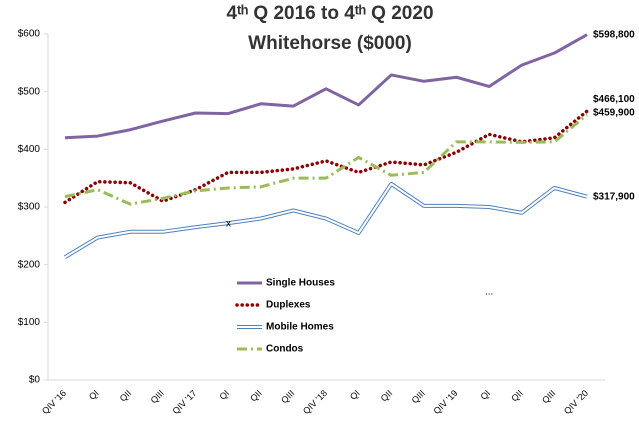  What do you see at coordinates (29, 322) in the screenshot?
I see `y-tick-label: $100` at bounding box center [29, 322].